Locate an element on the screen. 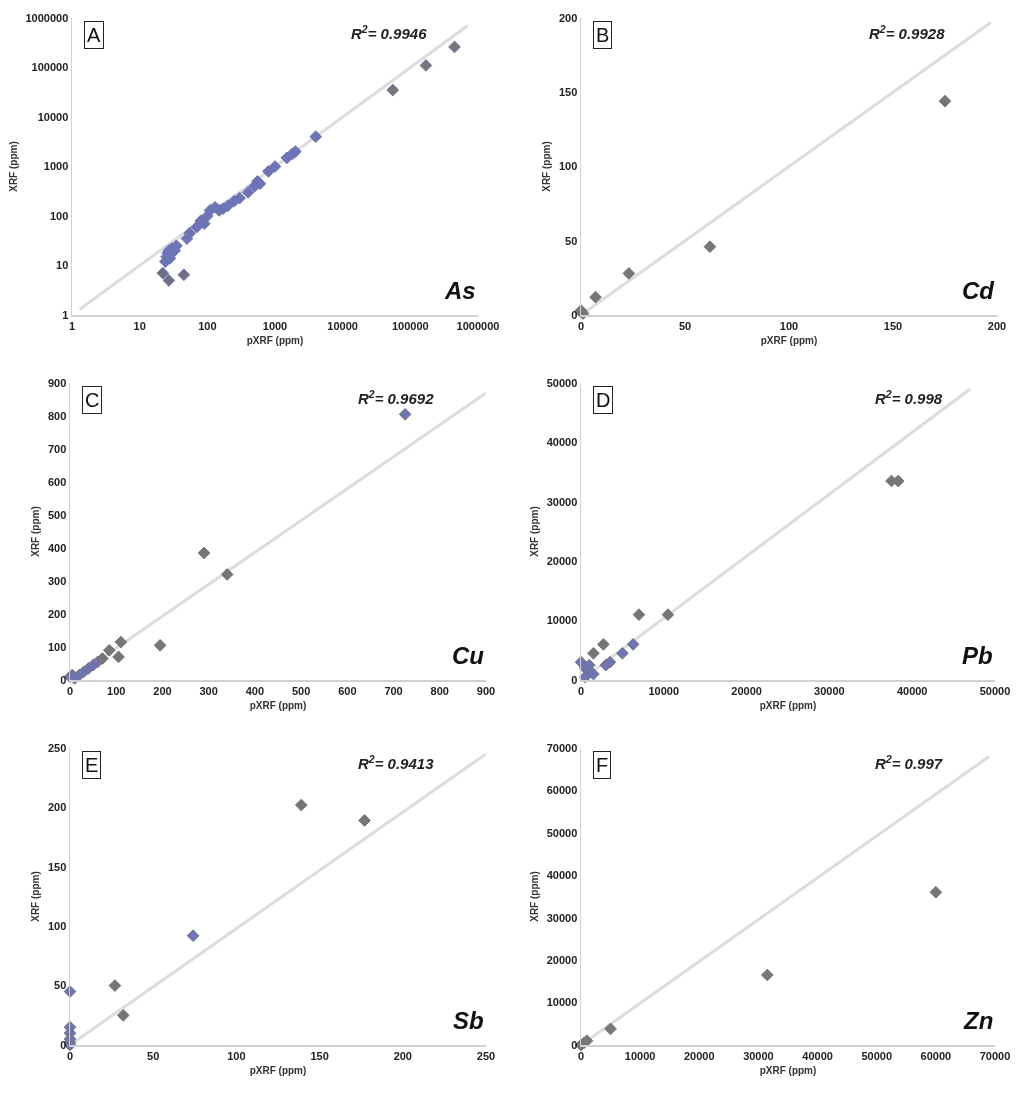 The image size is (1022, 1096). annotation: R$^{2}$= 0.998 is located at coordinates (909, 398).